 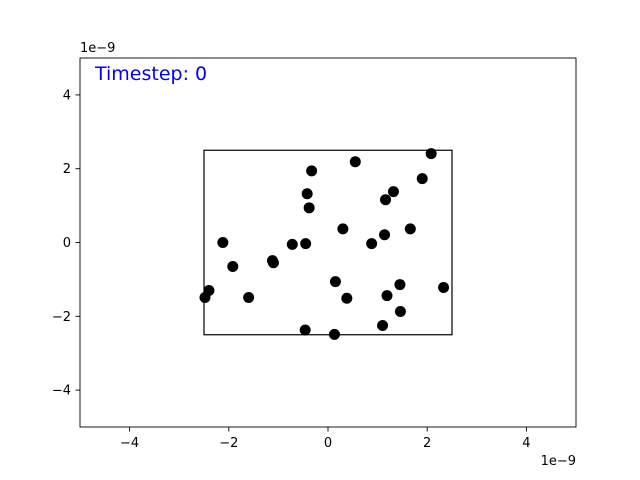 I want to click on x-offset-label: 1e−9, so click(x=558, y=461).